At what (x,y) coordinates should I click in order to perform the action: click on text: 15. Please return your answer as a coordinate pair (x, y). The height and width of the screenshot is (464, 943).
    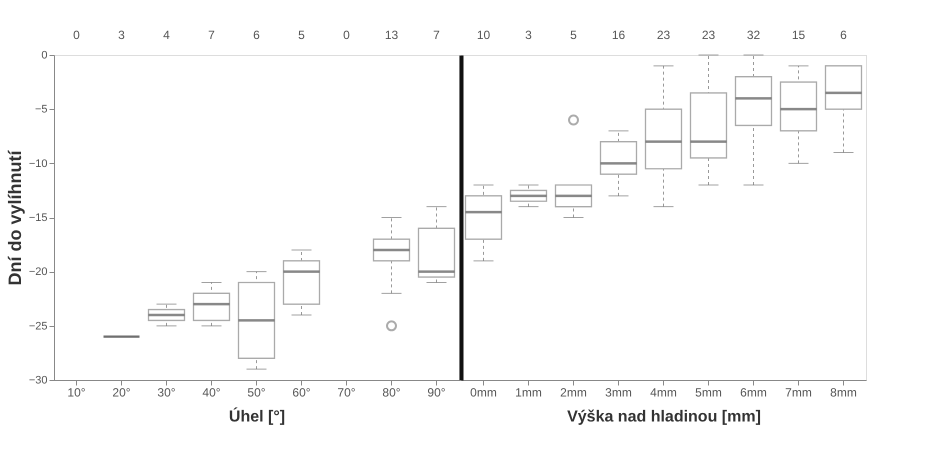
    Looking at the image, I should click on (799, 35).